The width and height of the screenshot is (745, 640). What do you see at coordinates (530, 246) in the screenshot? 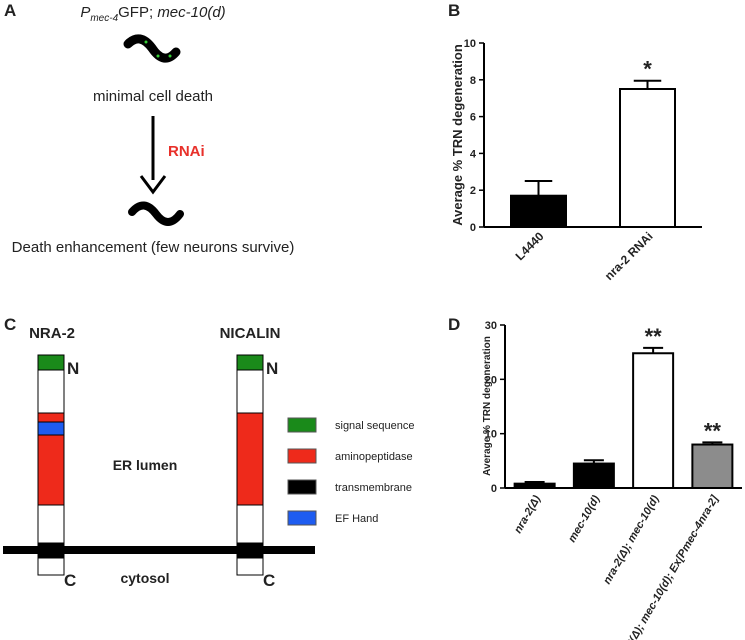
I see `x-tick-label: L4440` at bounding box center [530, 246].